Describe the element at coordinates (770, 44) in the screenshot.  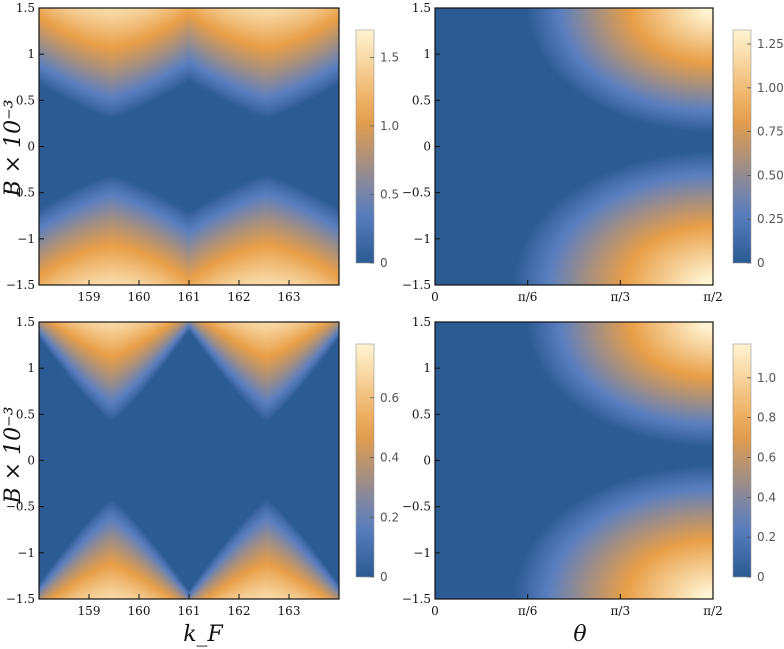
I see `colorbar-tick-label: 1.25` at that location.